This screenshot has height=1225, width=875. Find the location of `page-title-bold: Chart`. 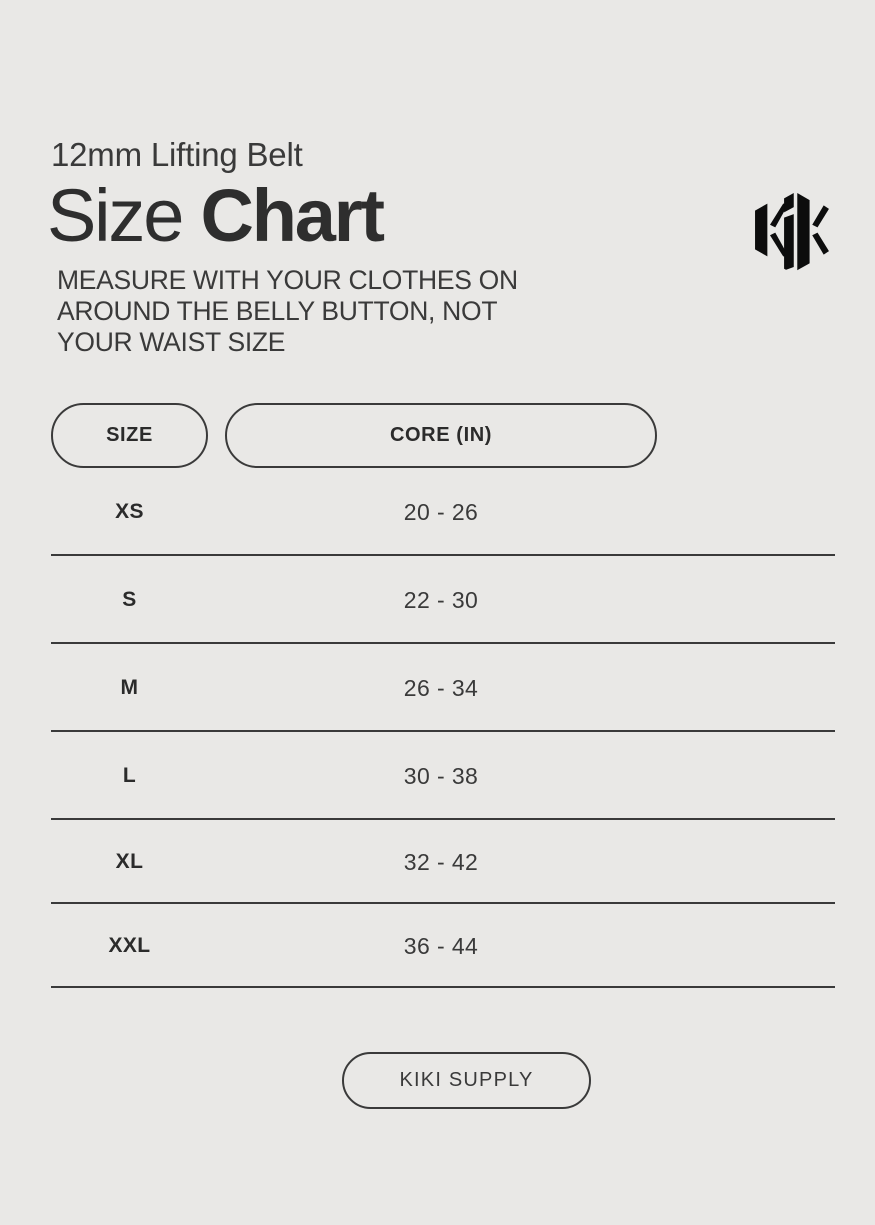

page-title-bold: Chart is located at coordinates (292, 215).